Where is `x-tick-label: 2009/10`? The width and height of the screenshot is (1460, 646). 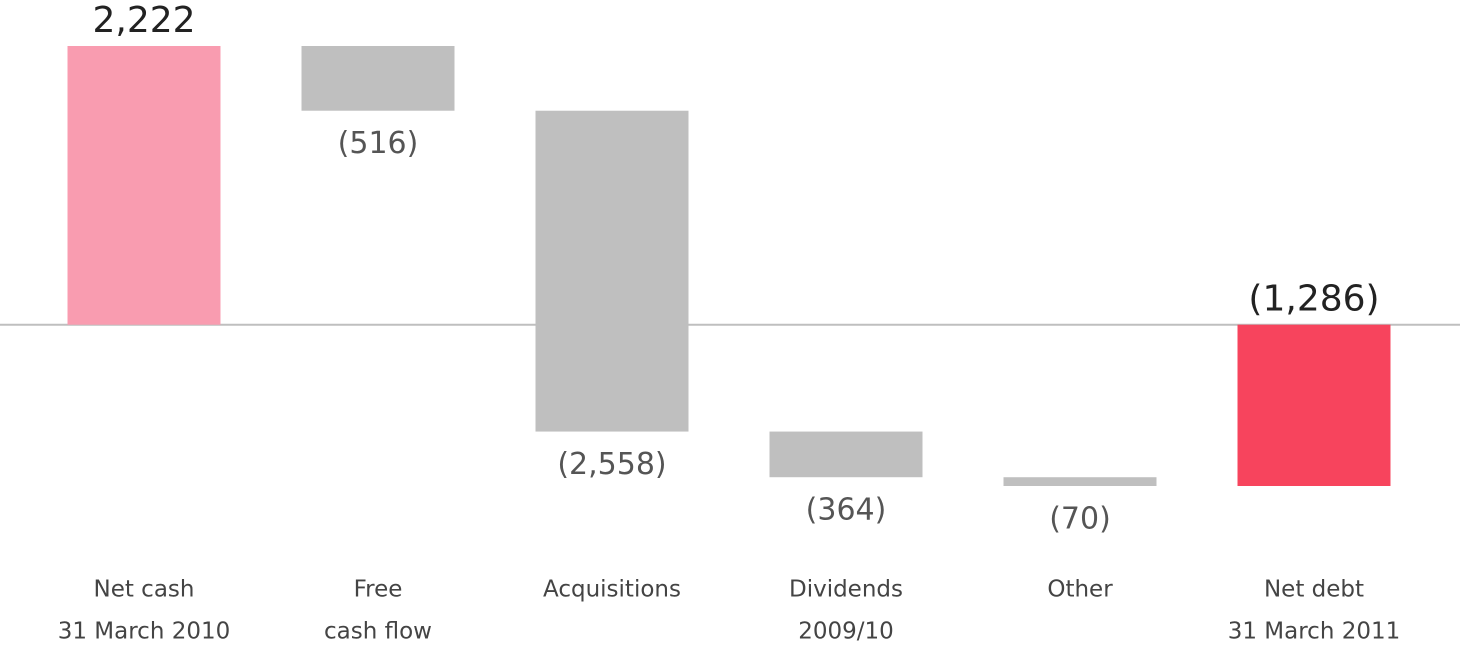 x-tick-label: 2009/10 is located at coordinates (846, 632).